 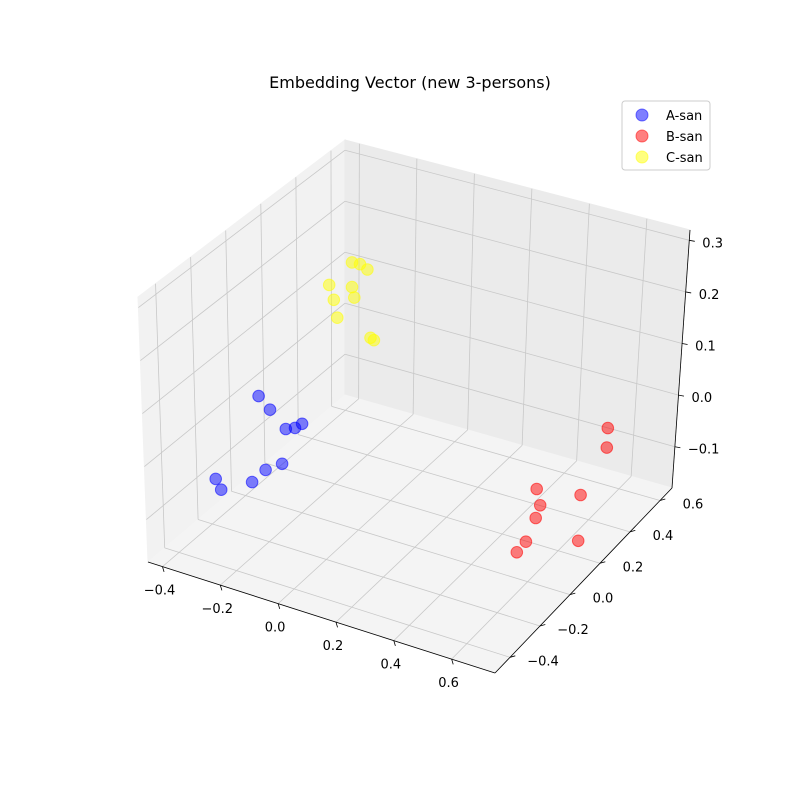 What do you see at coordinates (642, 115) in the screenshot?
I see `legend-marker-a-san` at bounding box center [642, 115].